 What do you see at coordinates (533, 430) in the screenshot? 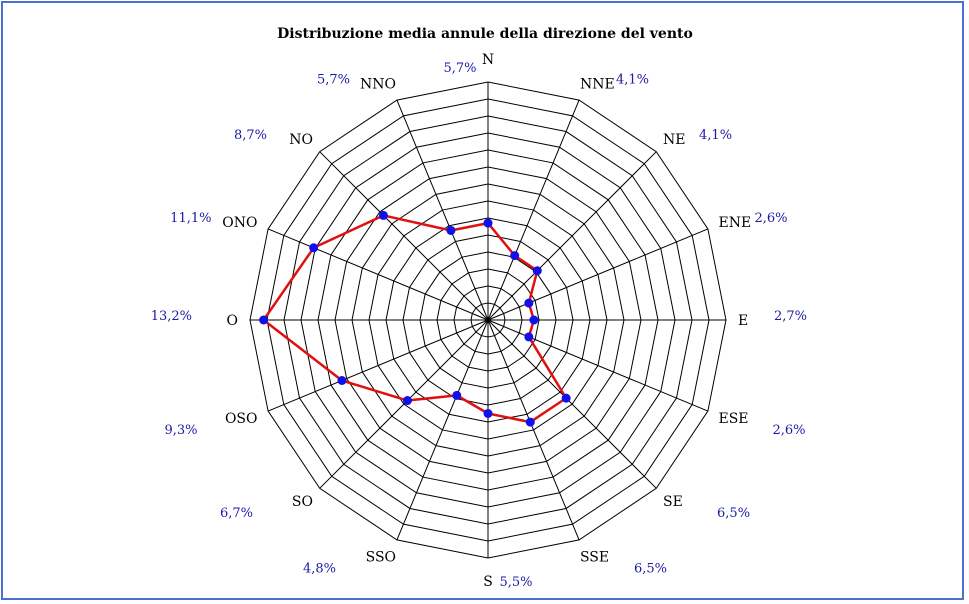
I see `spoke-sse` at bounding box center [533, 430].